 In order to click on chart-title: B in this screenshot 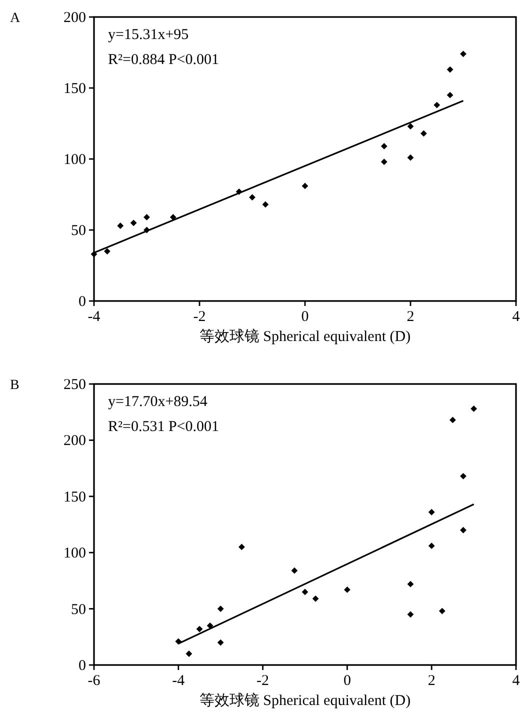, I will do `click(15, 385)`.